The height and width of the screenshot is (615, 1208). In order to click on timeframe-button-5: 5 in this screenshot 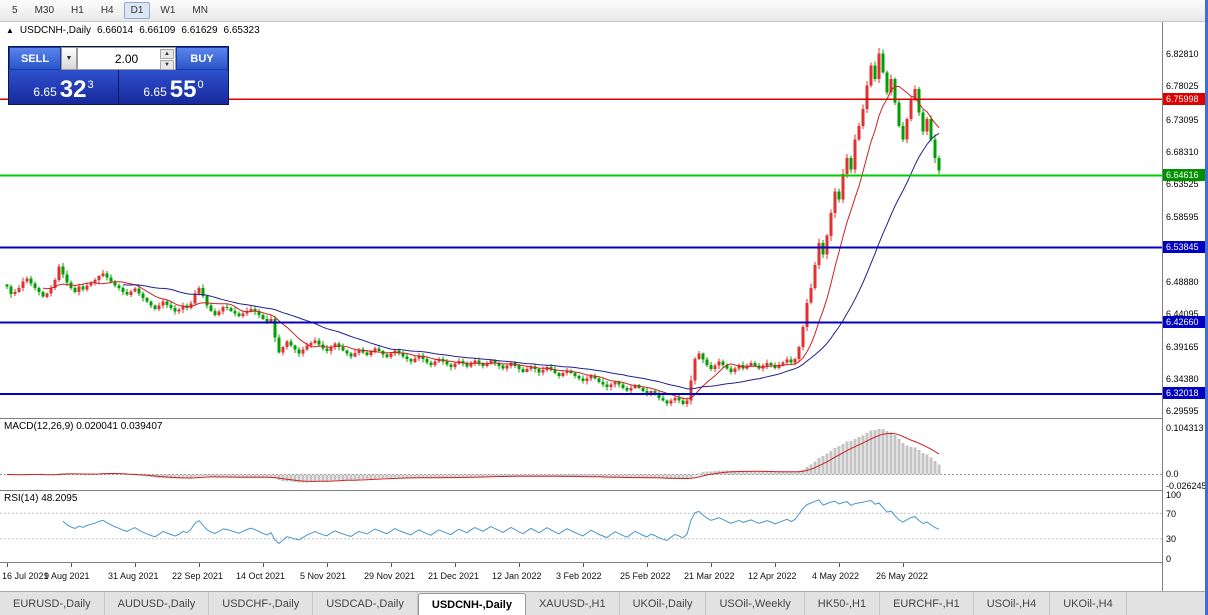, I will do `click(15, 10)`.